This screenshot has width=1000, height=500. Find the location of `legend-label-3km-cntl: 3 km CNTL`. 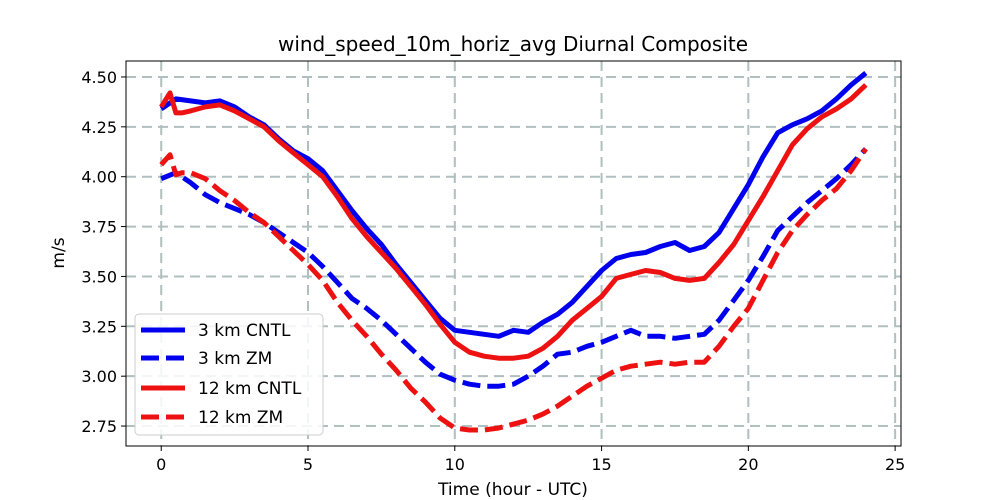

legend-label-3km-cntl: 3 km CNTL is located at coordinates (244, 331).